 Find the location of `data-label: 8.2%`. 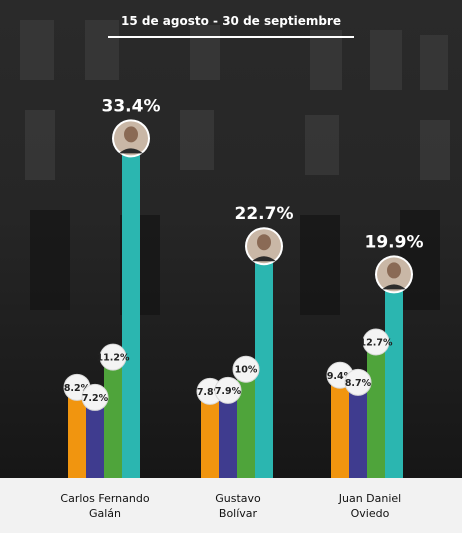

data-label: 8.2% is located at coordinates (77, 388).